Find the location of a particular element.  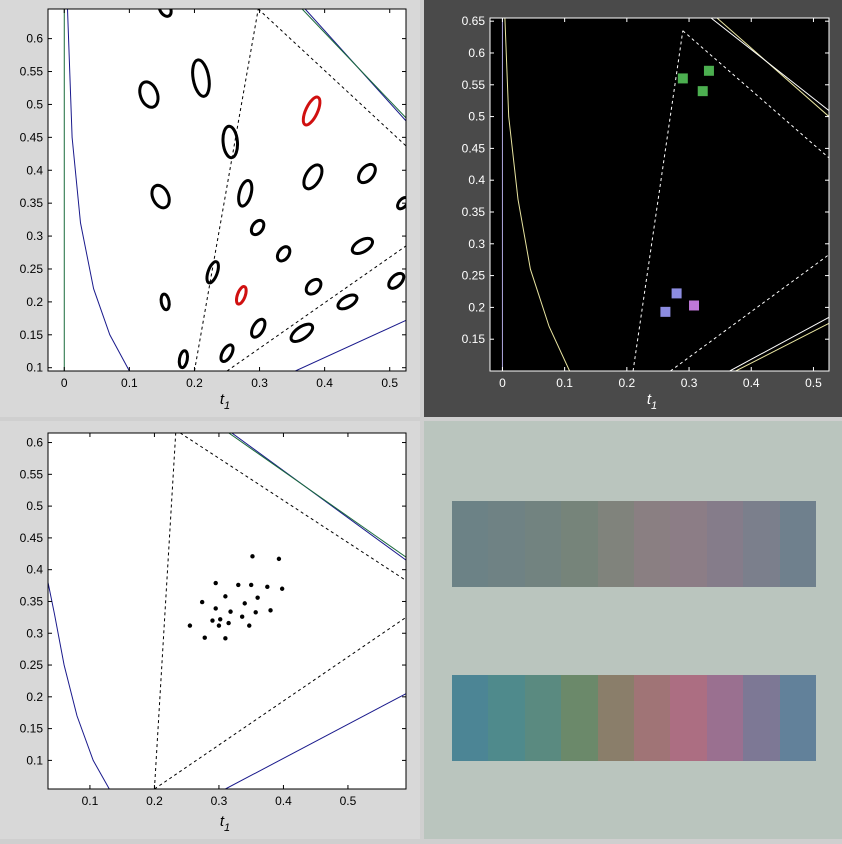

y-tick-label: 0.25 is located at coordinates (32, 269).